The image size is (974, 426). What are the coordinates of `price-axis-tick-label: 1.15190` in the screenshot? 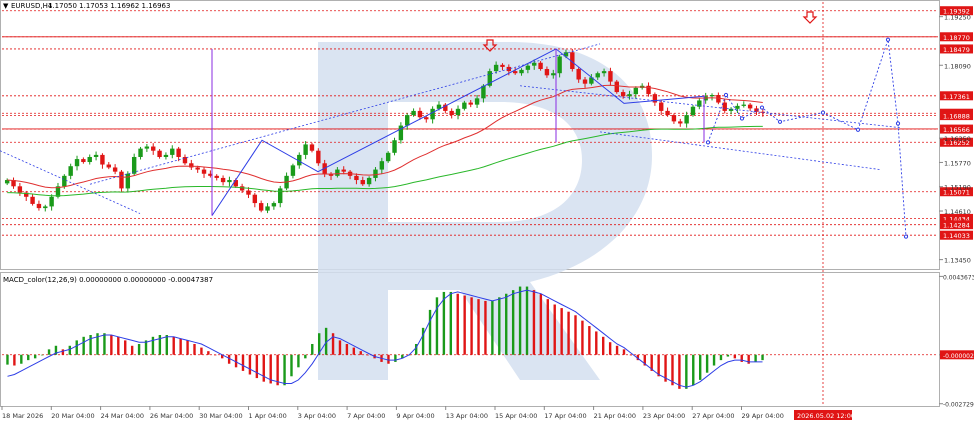 It's located at (957, 188).